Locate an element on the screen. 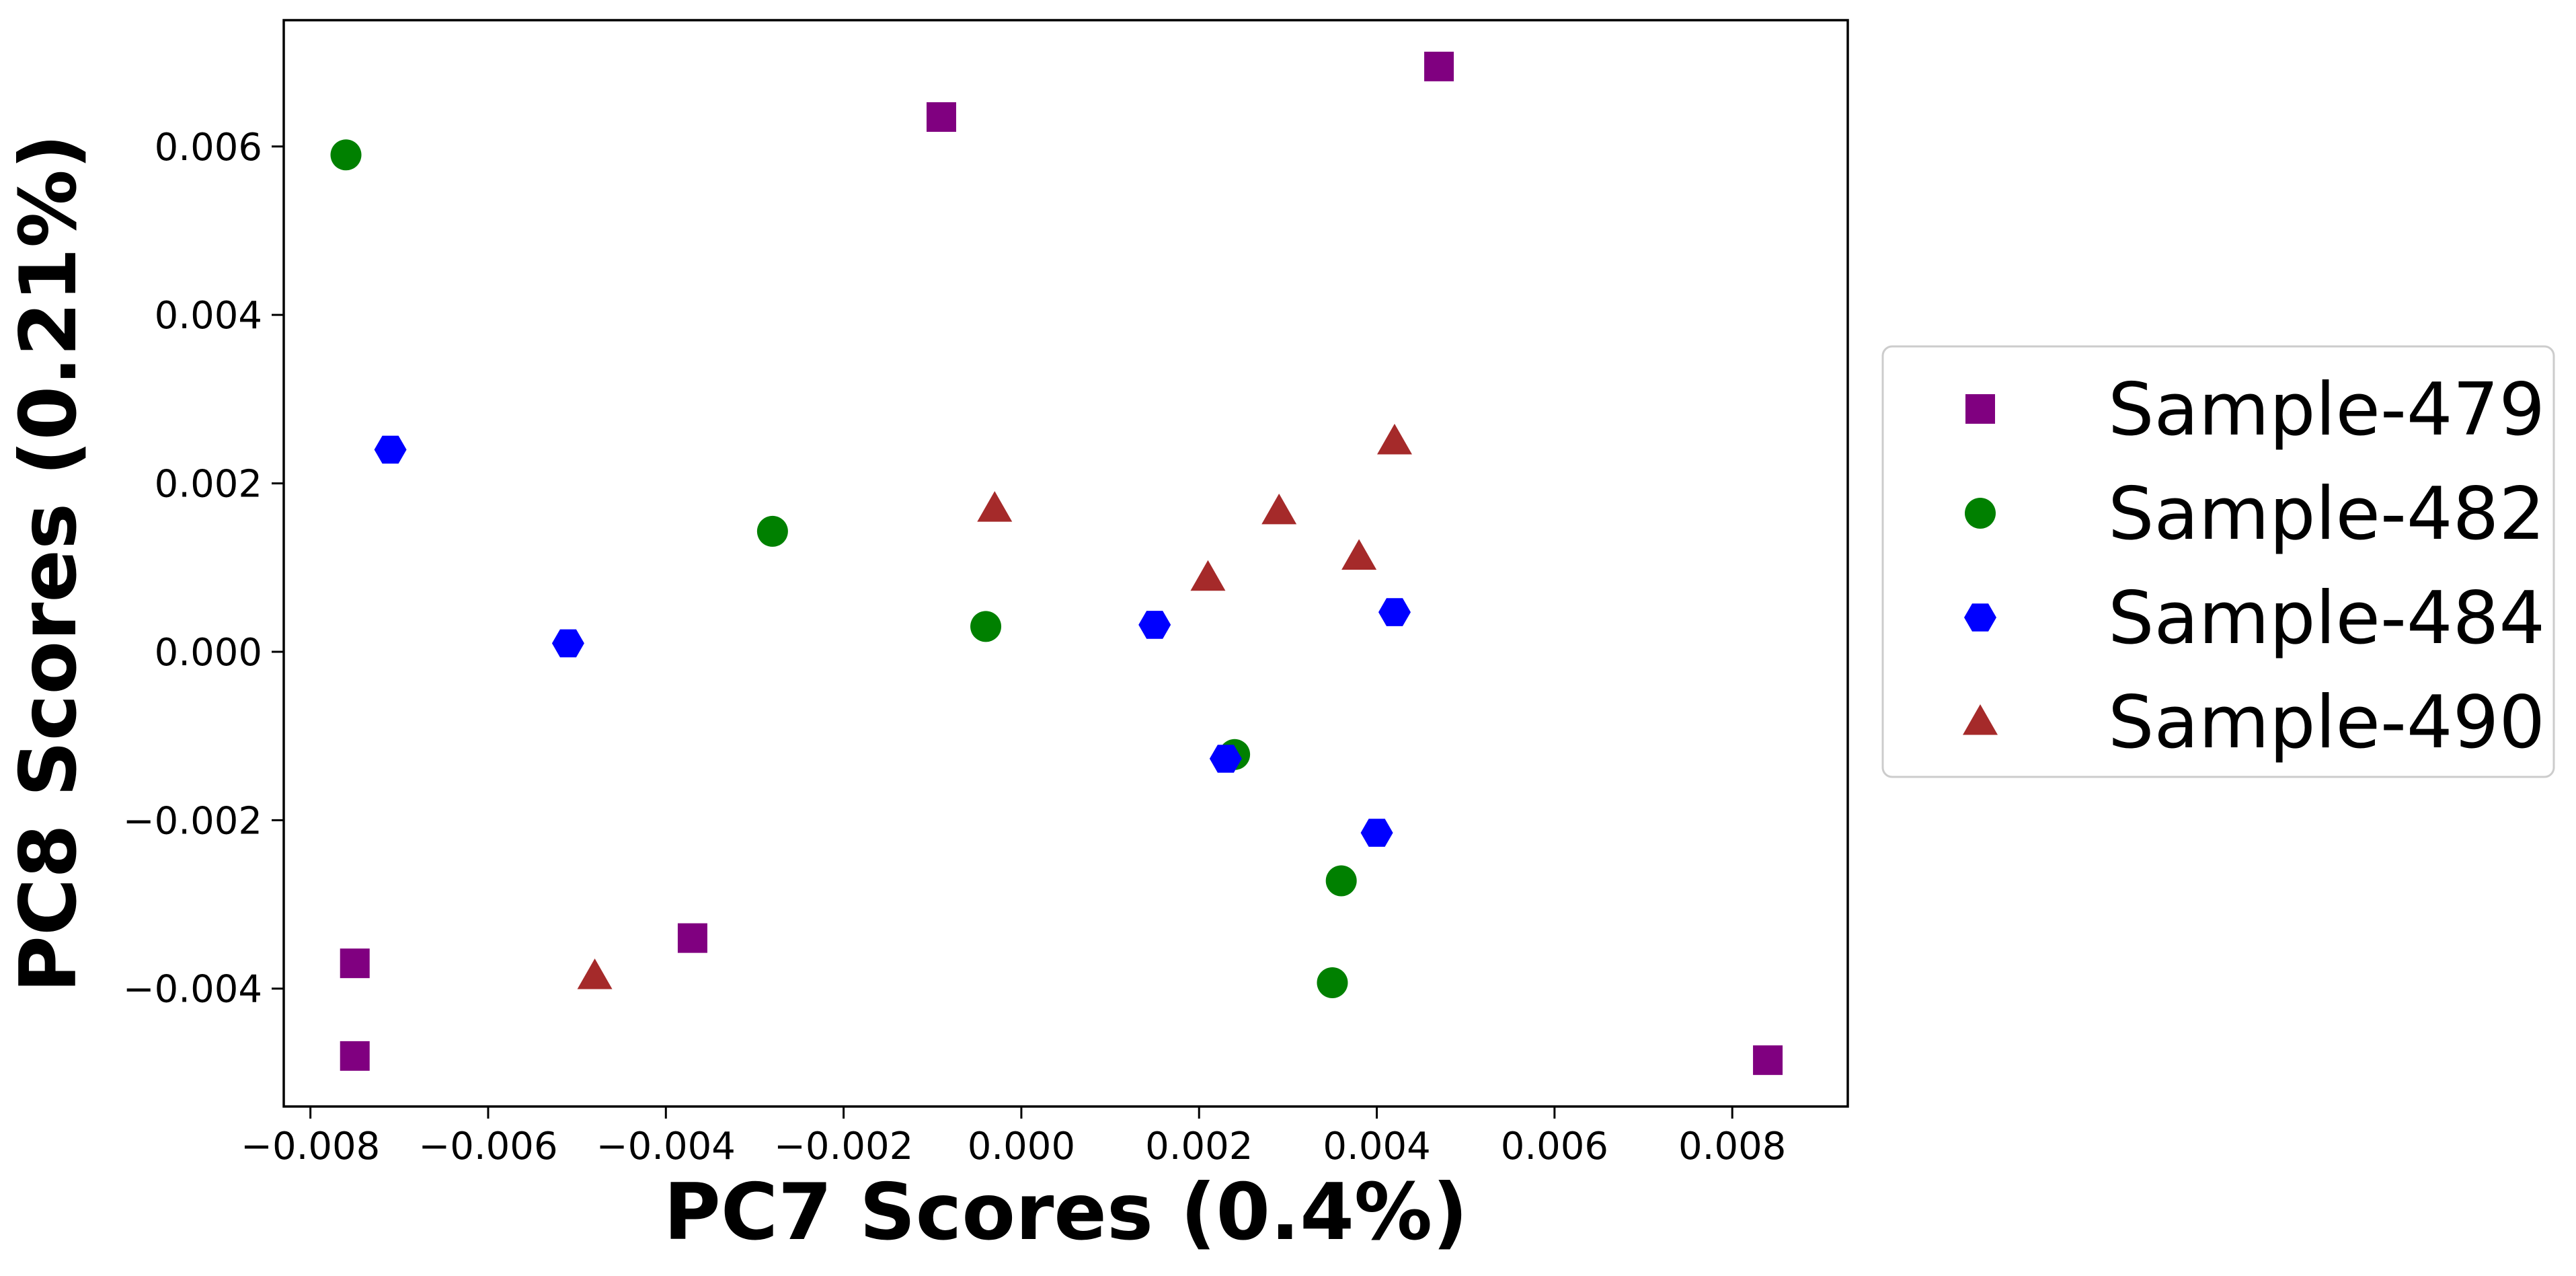  legend-box is located at coordinates (2218, 561).